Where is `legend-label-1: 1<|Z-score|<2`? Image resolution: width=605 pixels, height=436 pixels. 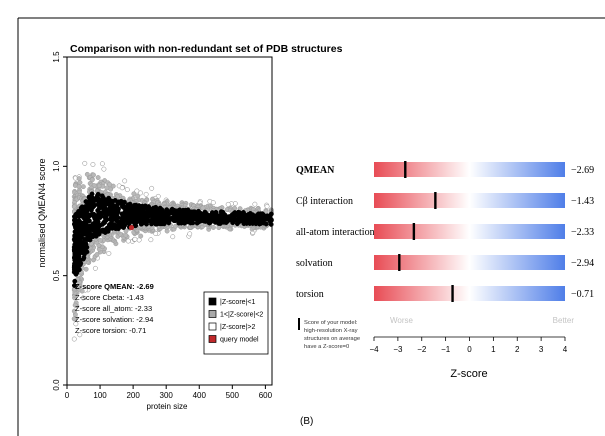
legend-label-1: 1<|Z-score|<2 is located at coordinates (241, 315).